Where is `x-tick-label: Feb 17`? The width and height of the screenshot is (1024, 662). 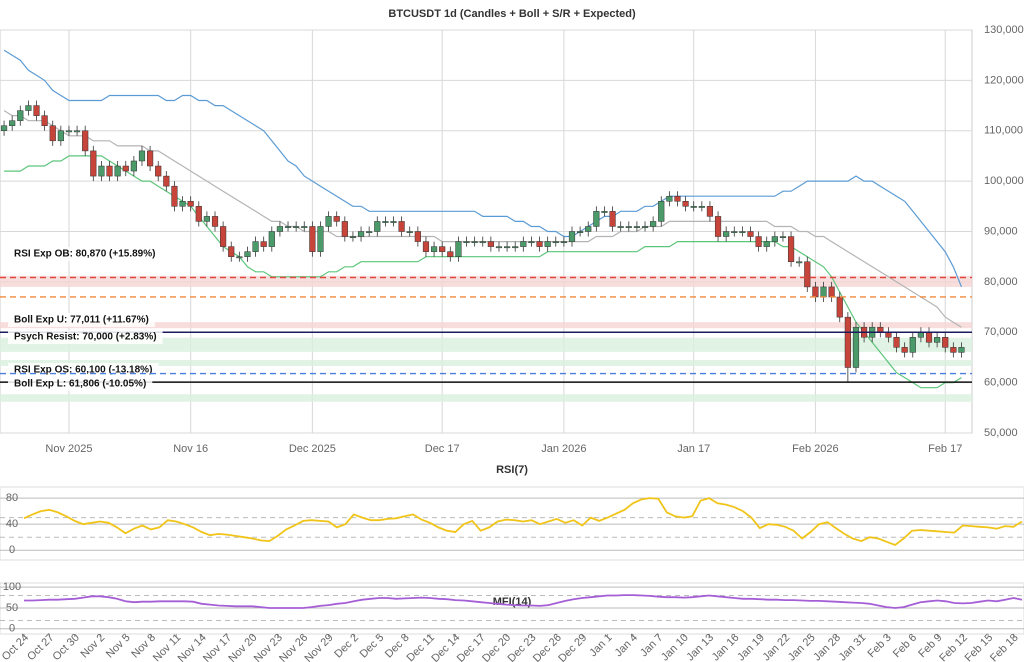 x-tick-label: Feb 17 is located at coordinates (945, 449).